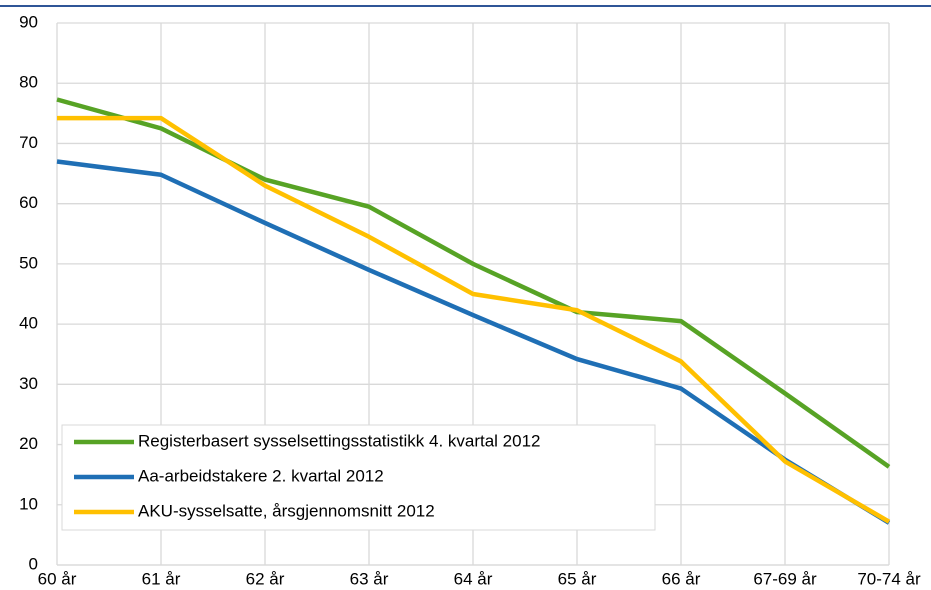 The height and width of the screenshot is (590, 931). What do you see at coordinates (473, 578) in the screenshot?
I see `x-tick-label: 64 år` at bounding box center [473, 578].